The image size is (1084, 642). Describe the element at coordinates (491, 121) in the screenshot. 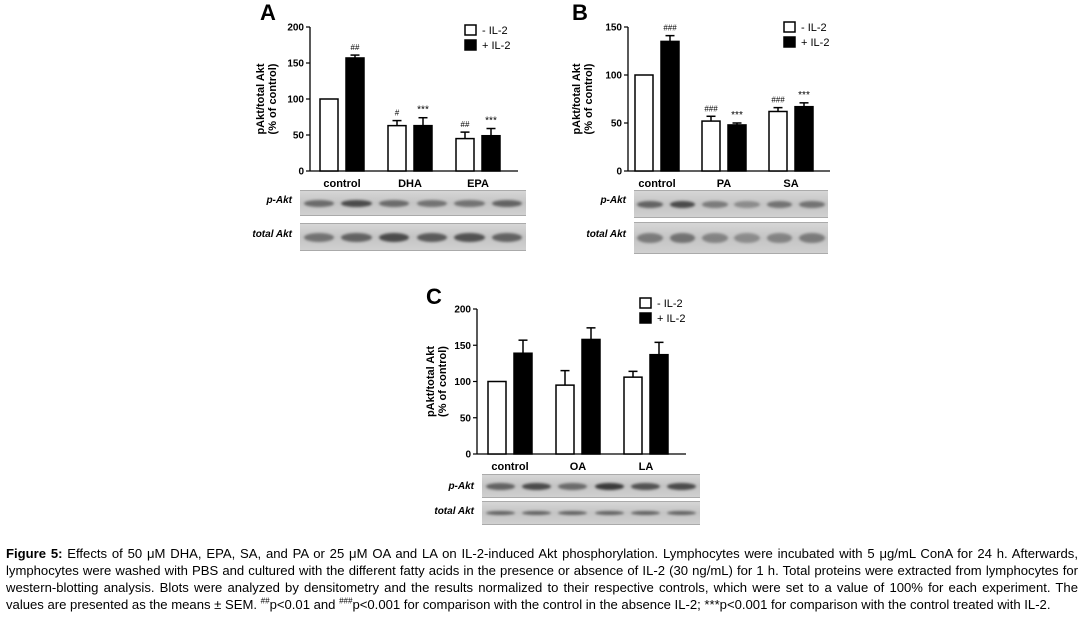

I see `significance-mark: ***` at that location.